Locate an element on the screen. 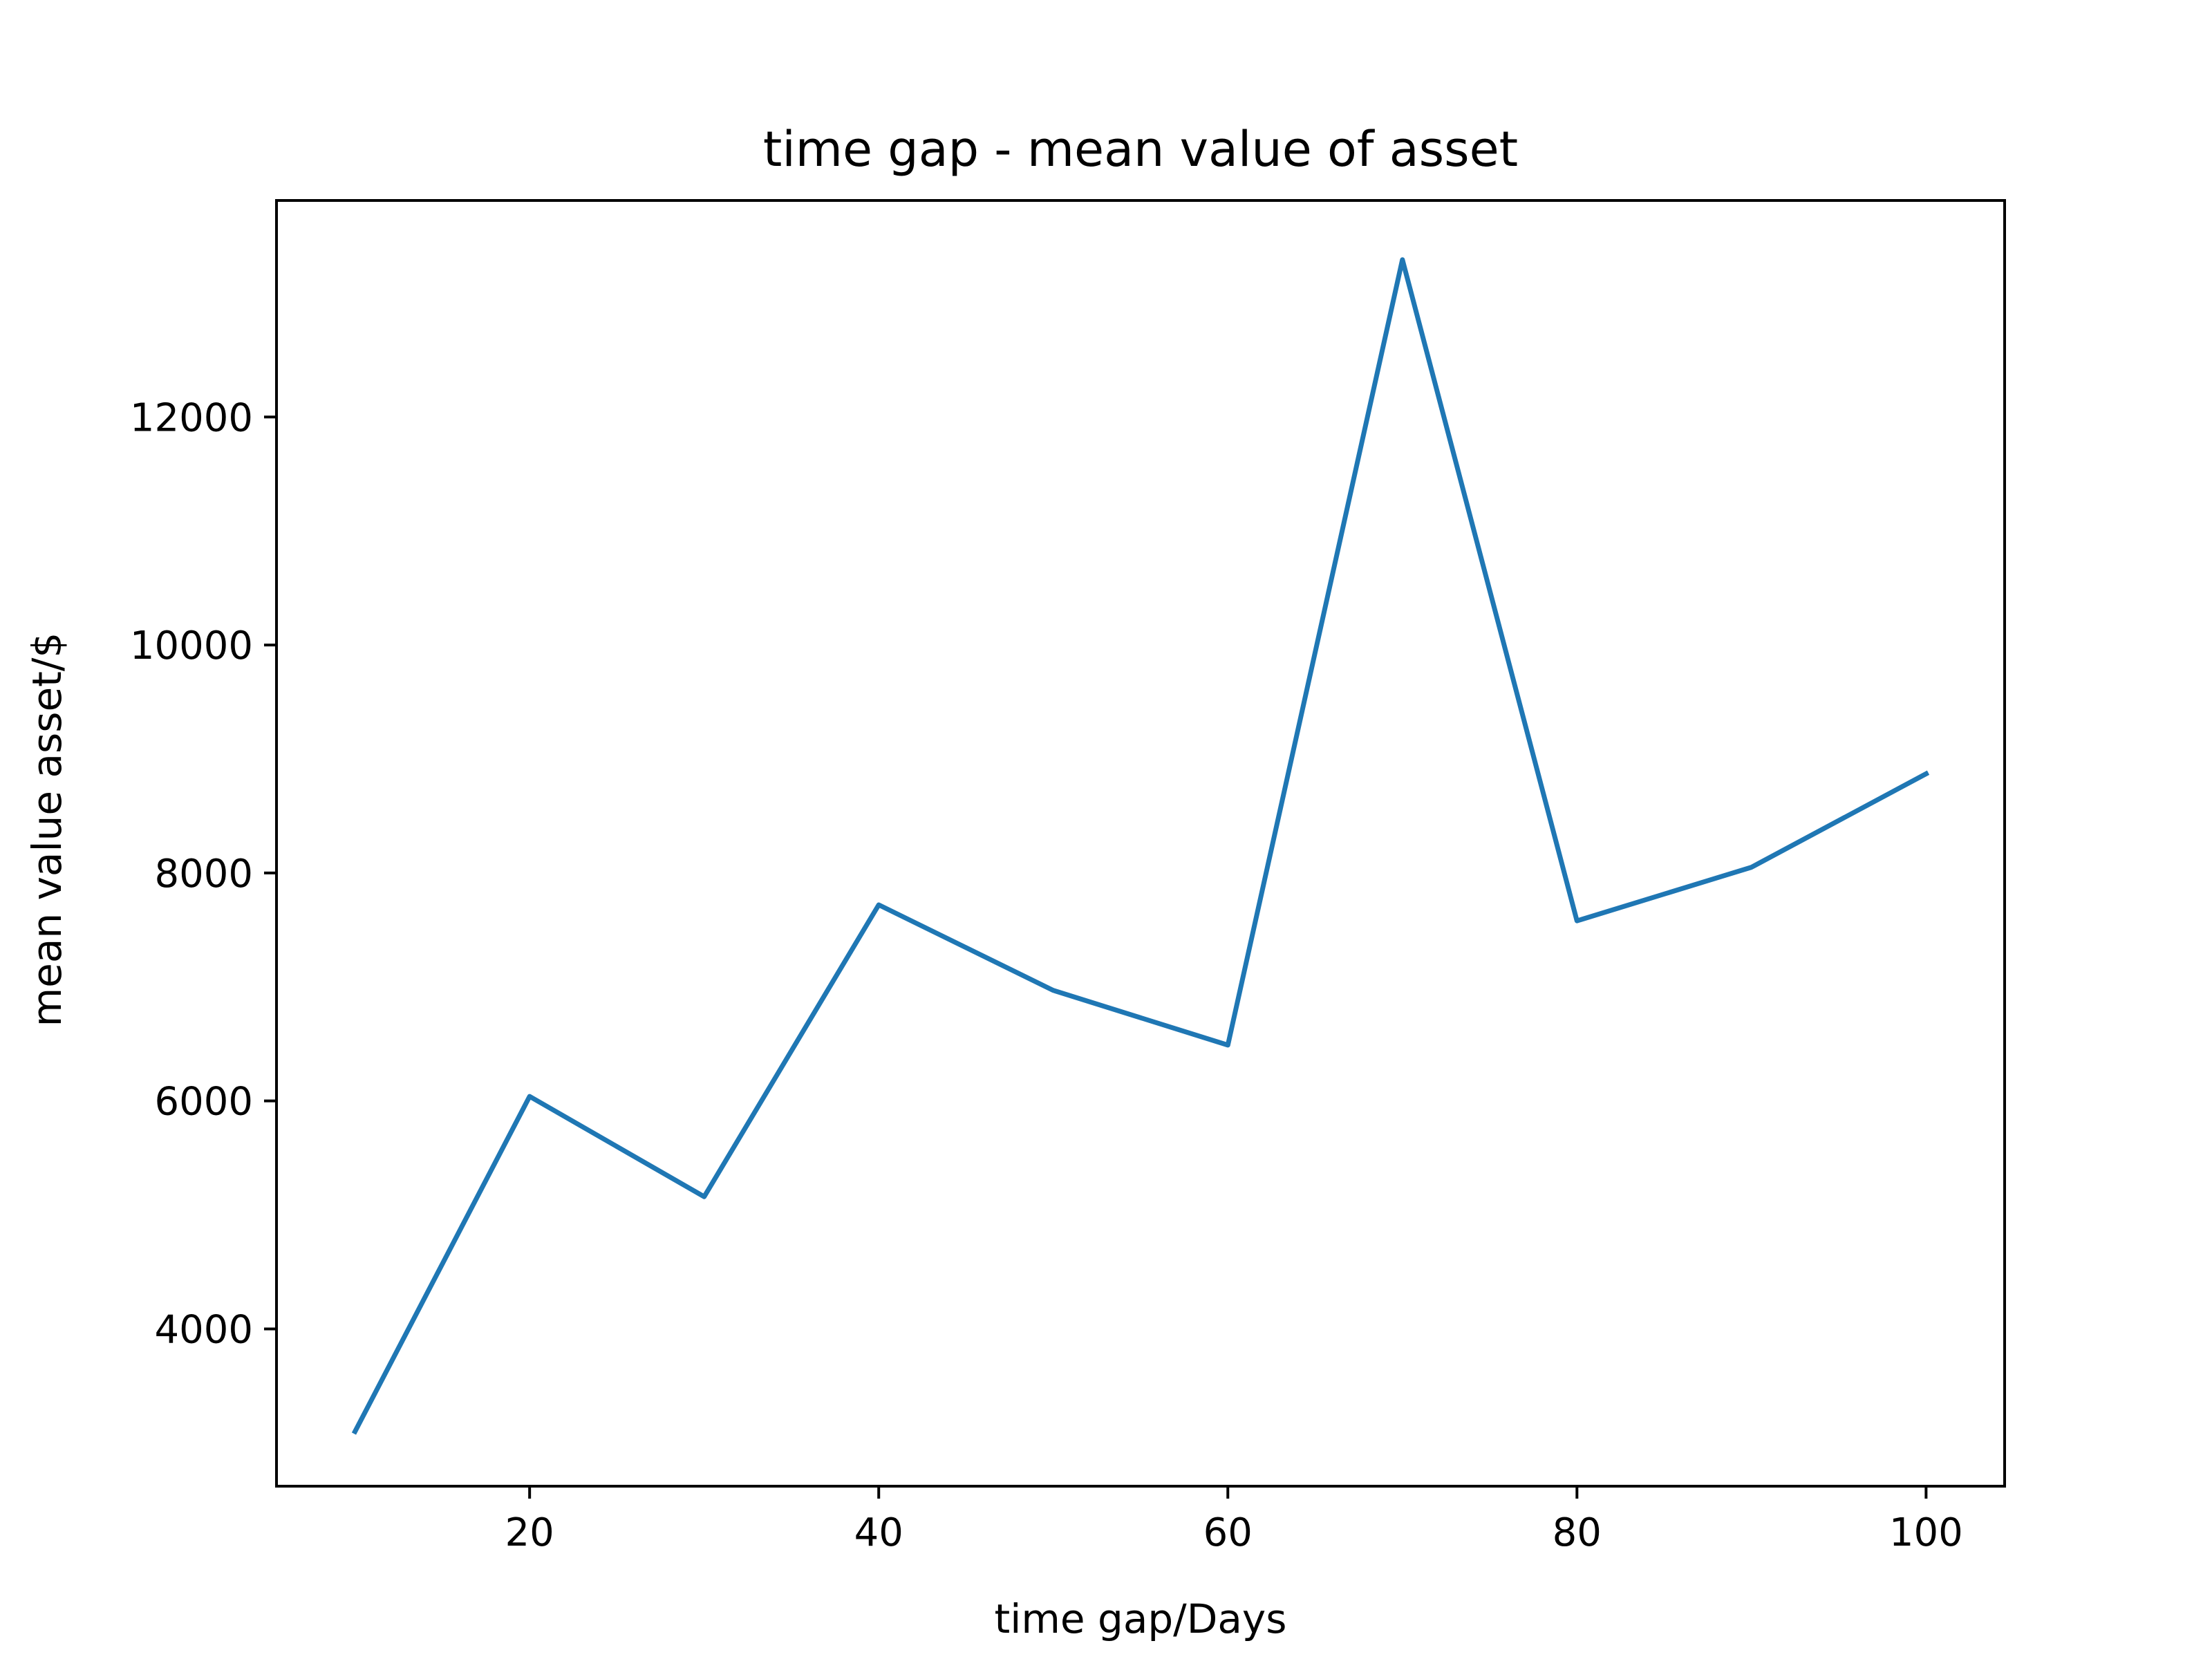  x-axis-label: time gap/Days is located at coordinates (1141, 1619).